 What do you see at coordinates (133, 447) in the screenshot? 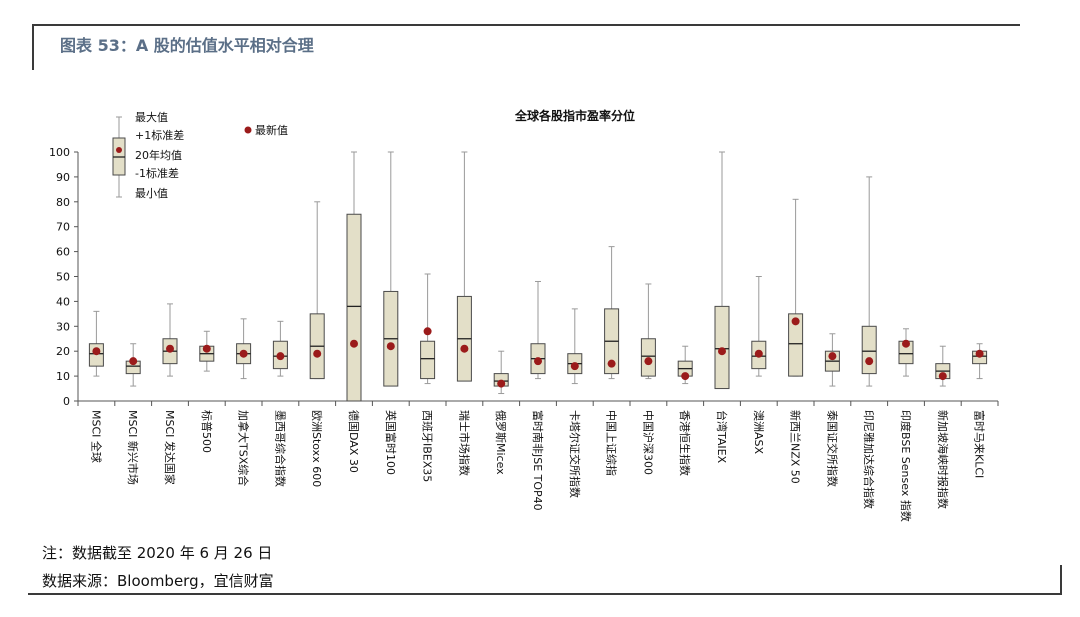
I see `category-label: MSCI 新兴市场` at bounding box center [133, 447].